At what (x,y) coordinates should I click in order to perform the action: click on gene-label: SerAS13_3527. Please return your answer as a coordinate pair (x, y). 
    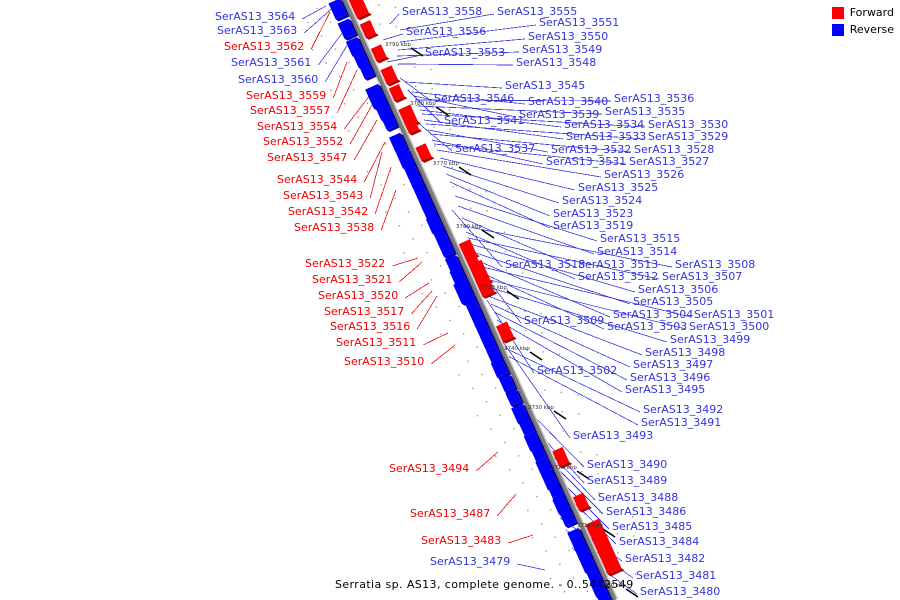
    Looking at the image, I should click on (669, 161).